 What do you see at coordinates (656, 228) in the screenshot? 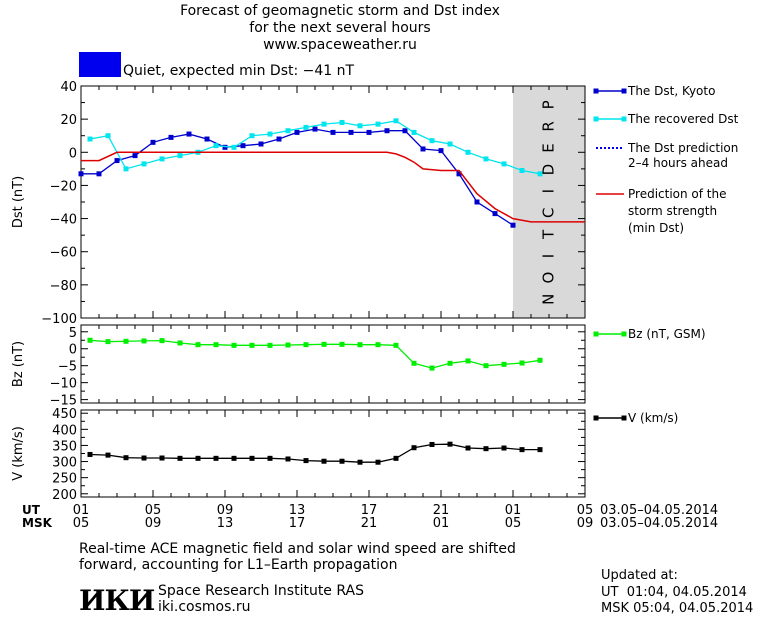
I see `legend-strength-line3: (min Dst)` at bounding box center [656, 228].